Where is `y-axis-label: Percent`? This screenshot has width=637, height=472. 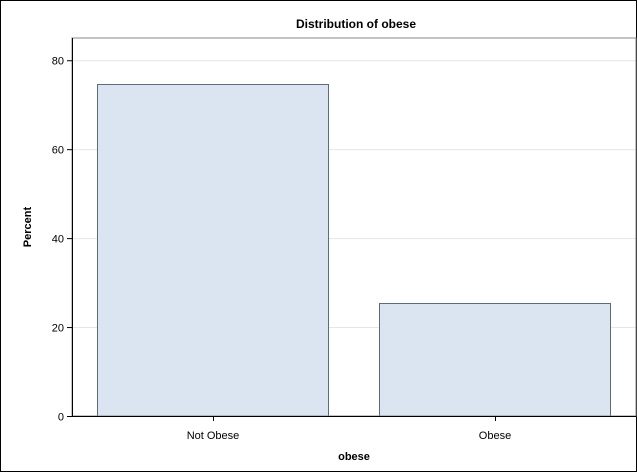 y-axis-label: Percent is located at coordinates (28, 226).